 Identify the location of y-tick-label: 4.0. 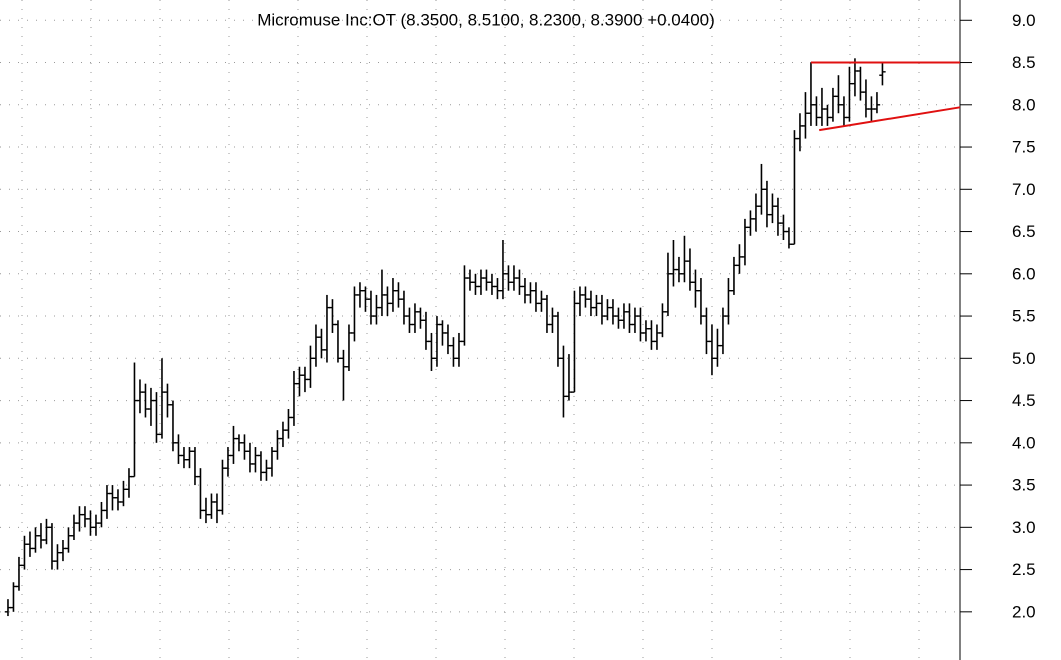
(1024, 442).